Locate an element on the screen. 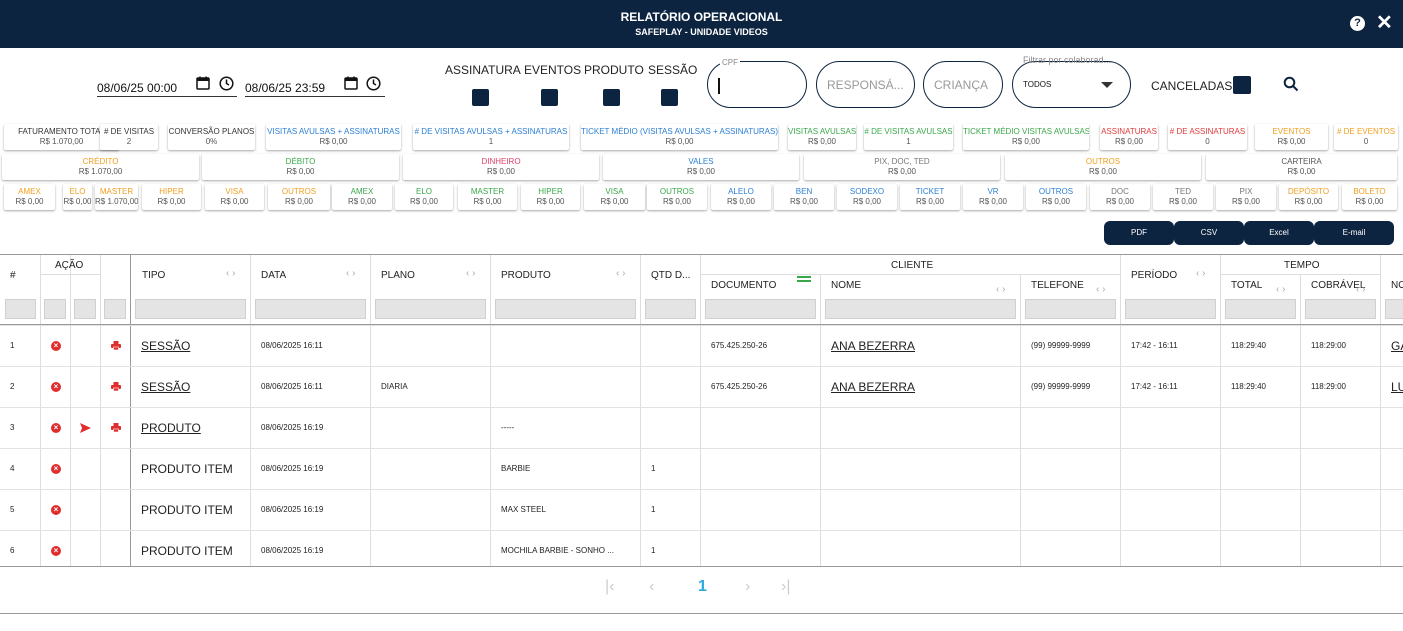  date-start-field: 08/06/25 00:00 is located at coordinates (167, 86).